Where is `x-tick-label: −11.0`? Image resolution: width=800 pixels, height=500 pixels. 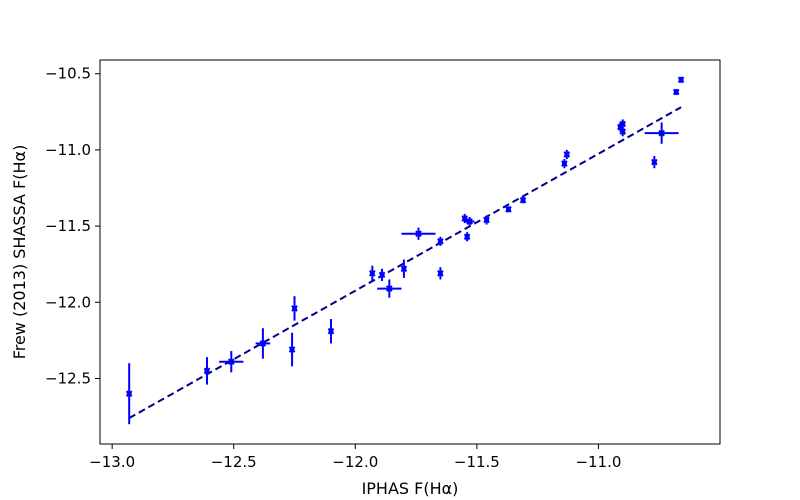 x-tick-label: −11.0 is located at coordinates (598, 462).